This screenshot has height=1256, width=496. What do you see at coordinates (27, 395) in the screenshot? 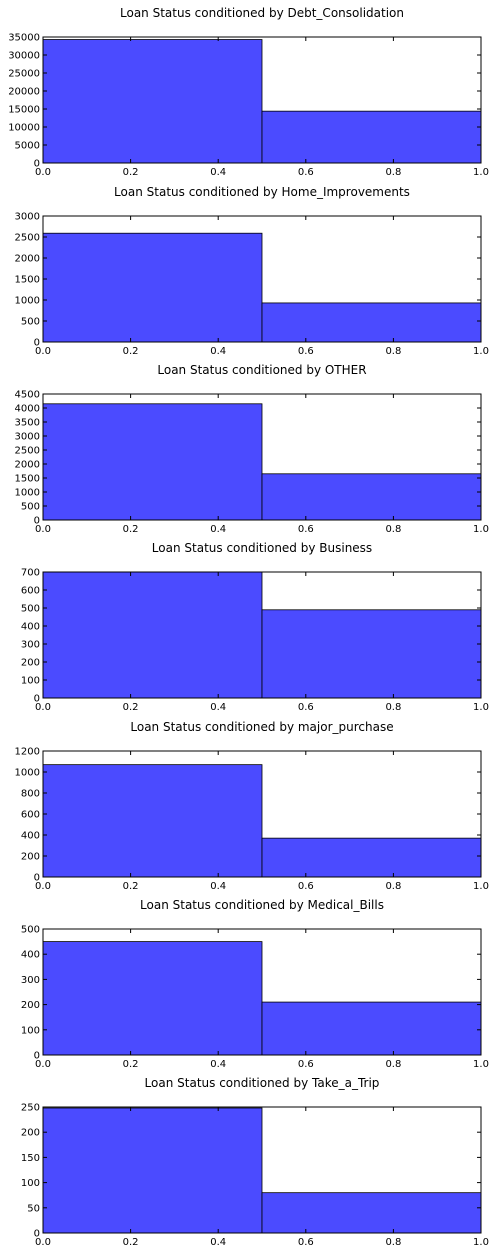
I see `y-tick-label: 4500` at bounding box center [27, 395].